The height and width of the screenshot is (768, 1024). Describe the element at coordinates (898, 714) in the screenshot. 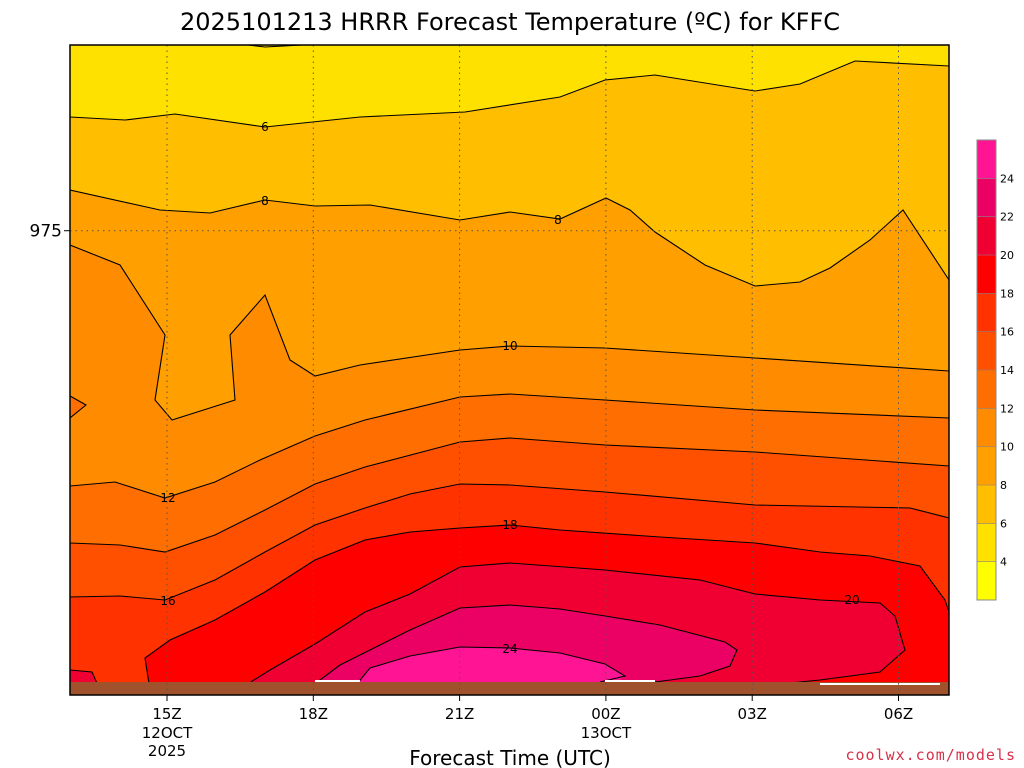

I see `x-tick-label-06Z: 06Z` at that location.